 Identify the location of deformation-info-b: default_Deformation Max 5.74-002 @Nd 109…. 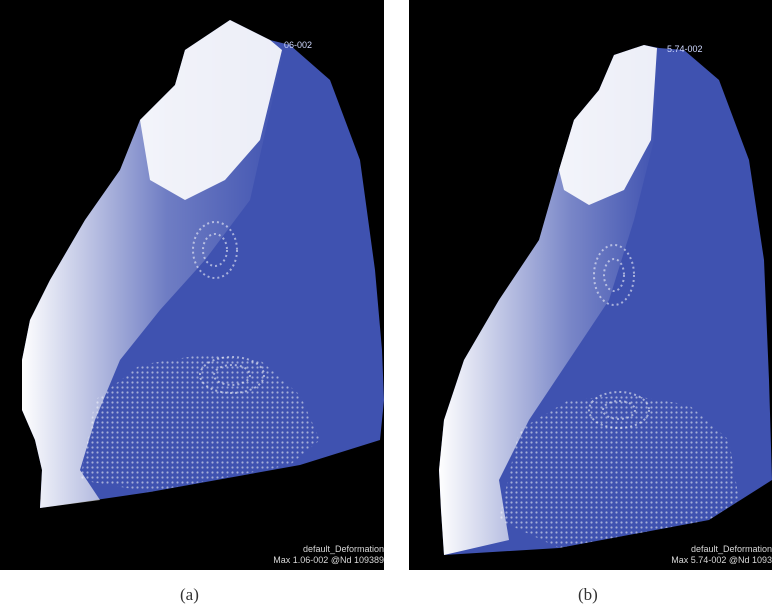
(721, 555).